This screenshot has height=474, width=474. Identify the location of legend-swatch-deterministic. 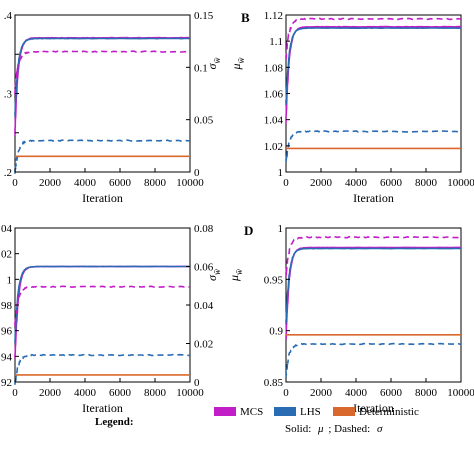
(344, 411).